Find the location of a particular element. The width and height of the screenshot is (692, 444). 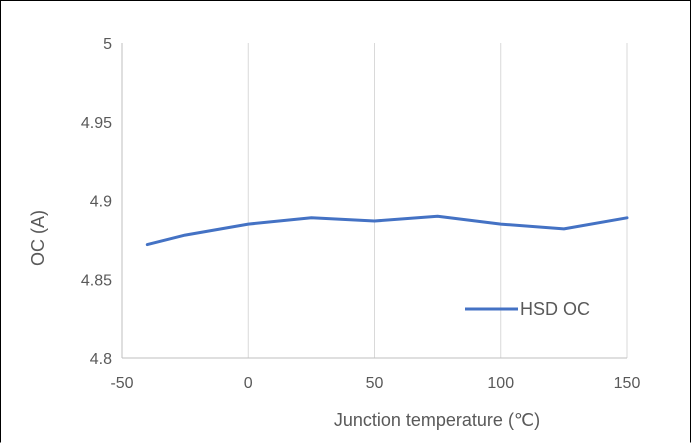

legend: HSD OC is located at coordinates (527, 309).